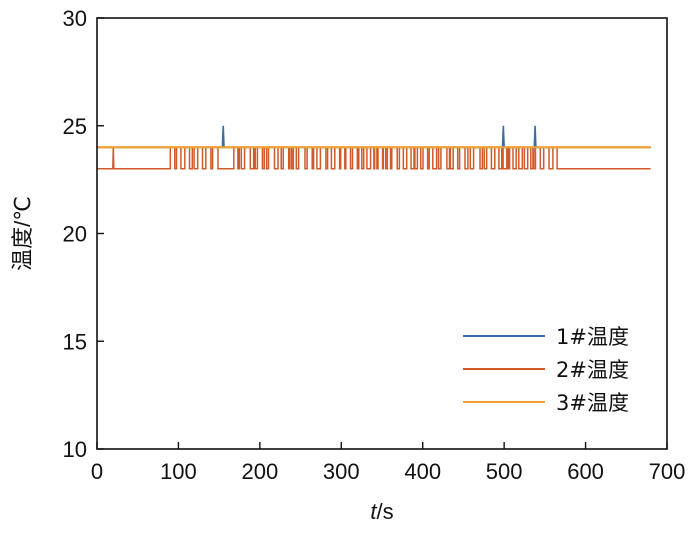 The image size is (700, 534). I want to click on series-2-line, so click(374, 158).